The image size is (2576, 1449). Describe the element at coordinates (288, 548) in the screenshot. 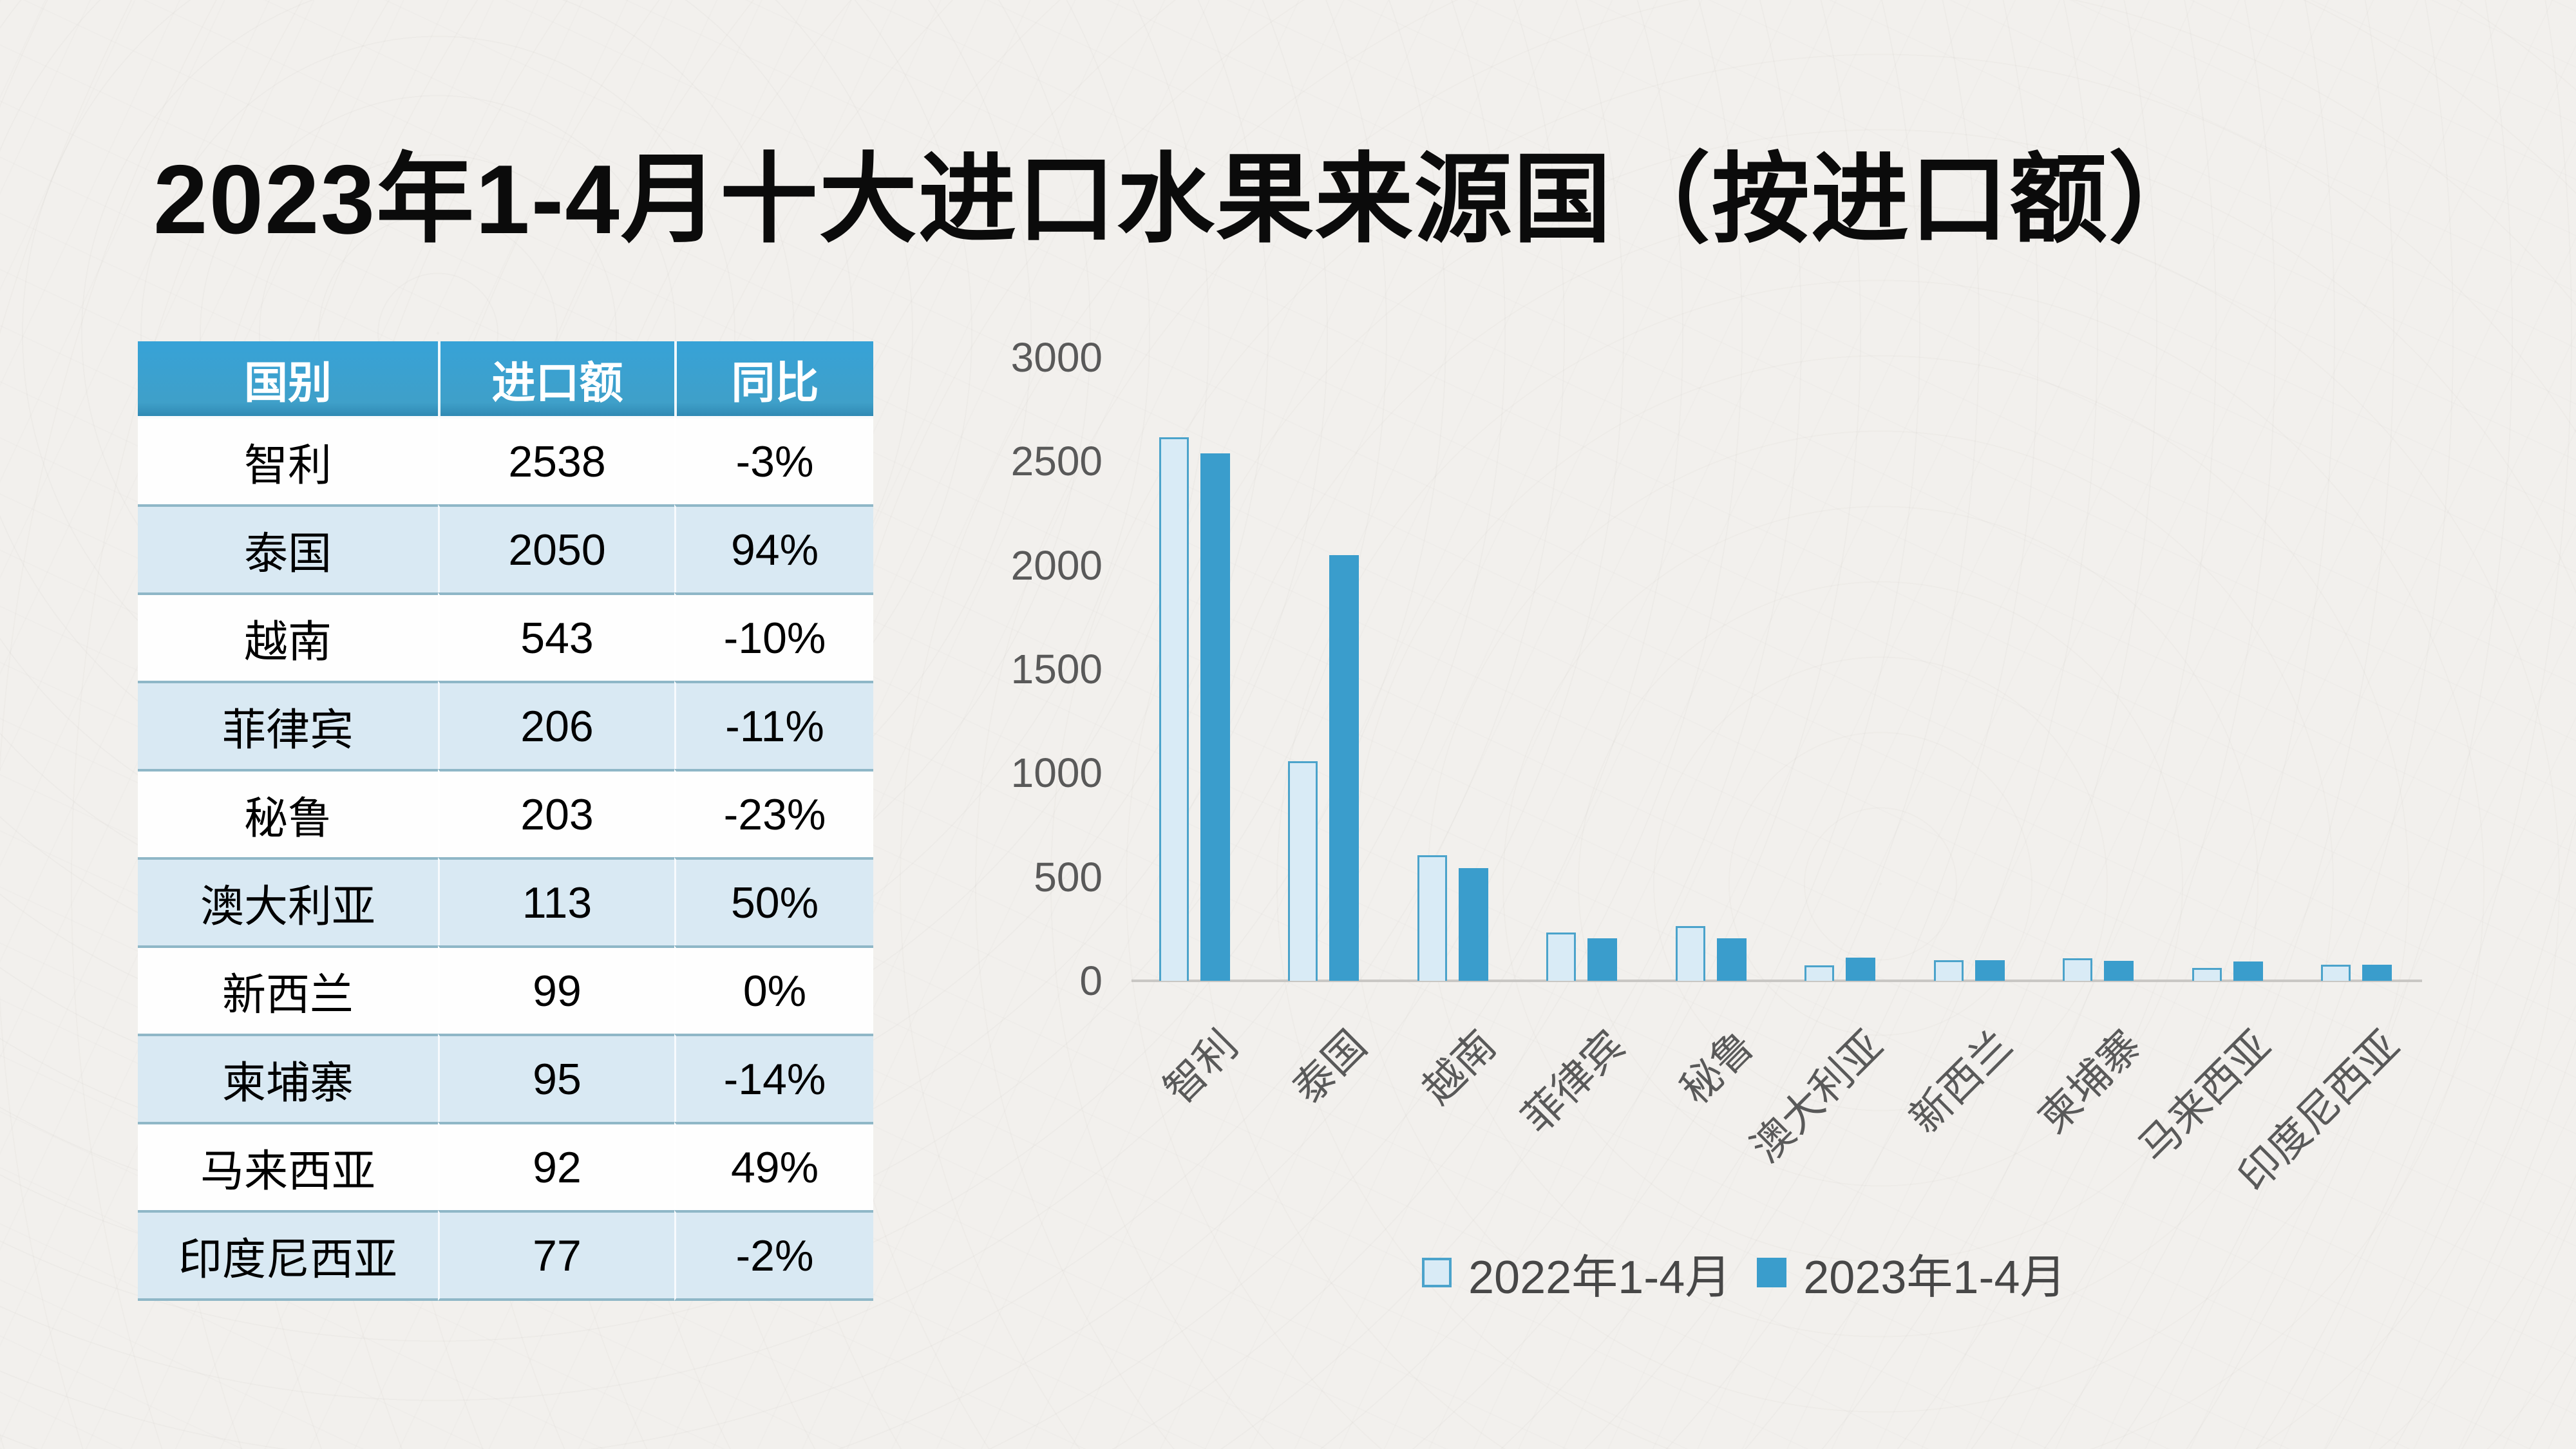

I see `cell-country: 泰国` at that location.